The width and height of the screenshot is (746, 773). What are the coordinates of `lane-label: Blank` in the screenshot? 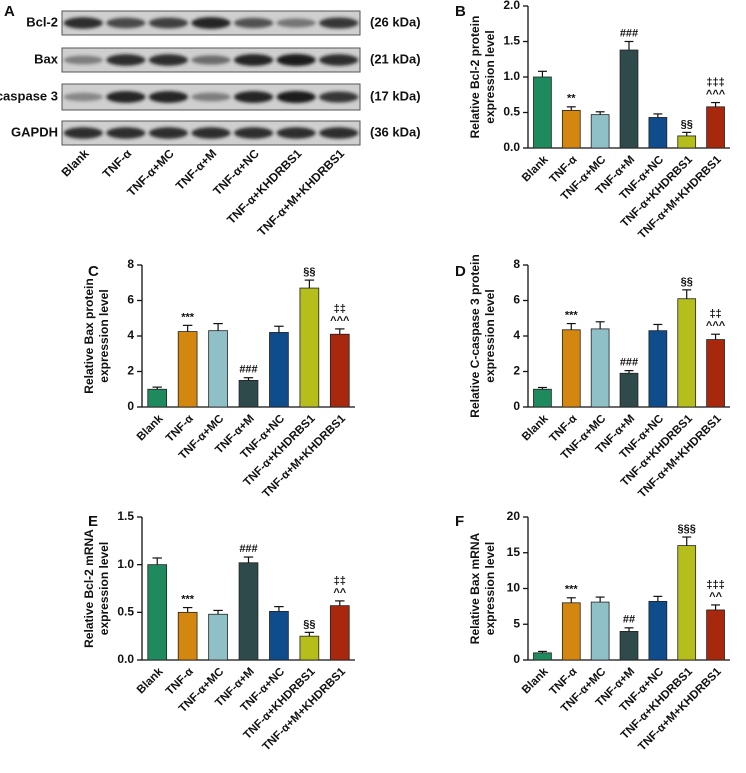 It's located at (75, 162).